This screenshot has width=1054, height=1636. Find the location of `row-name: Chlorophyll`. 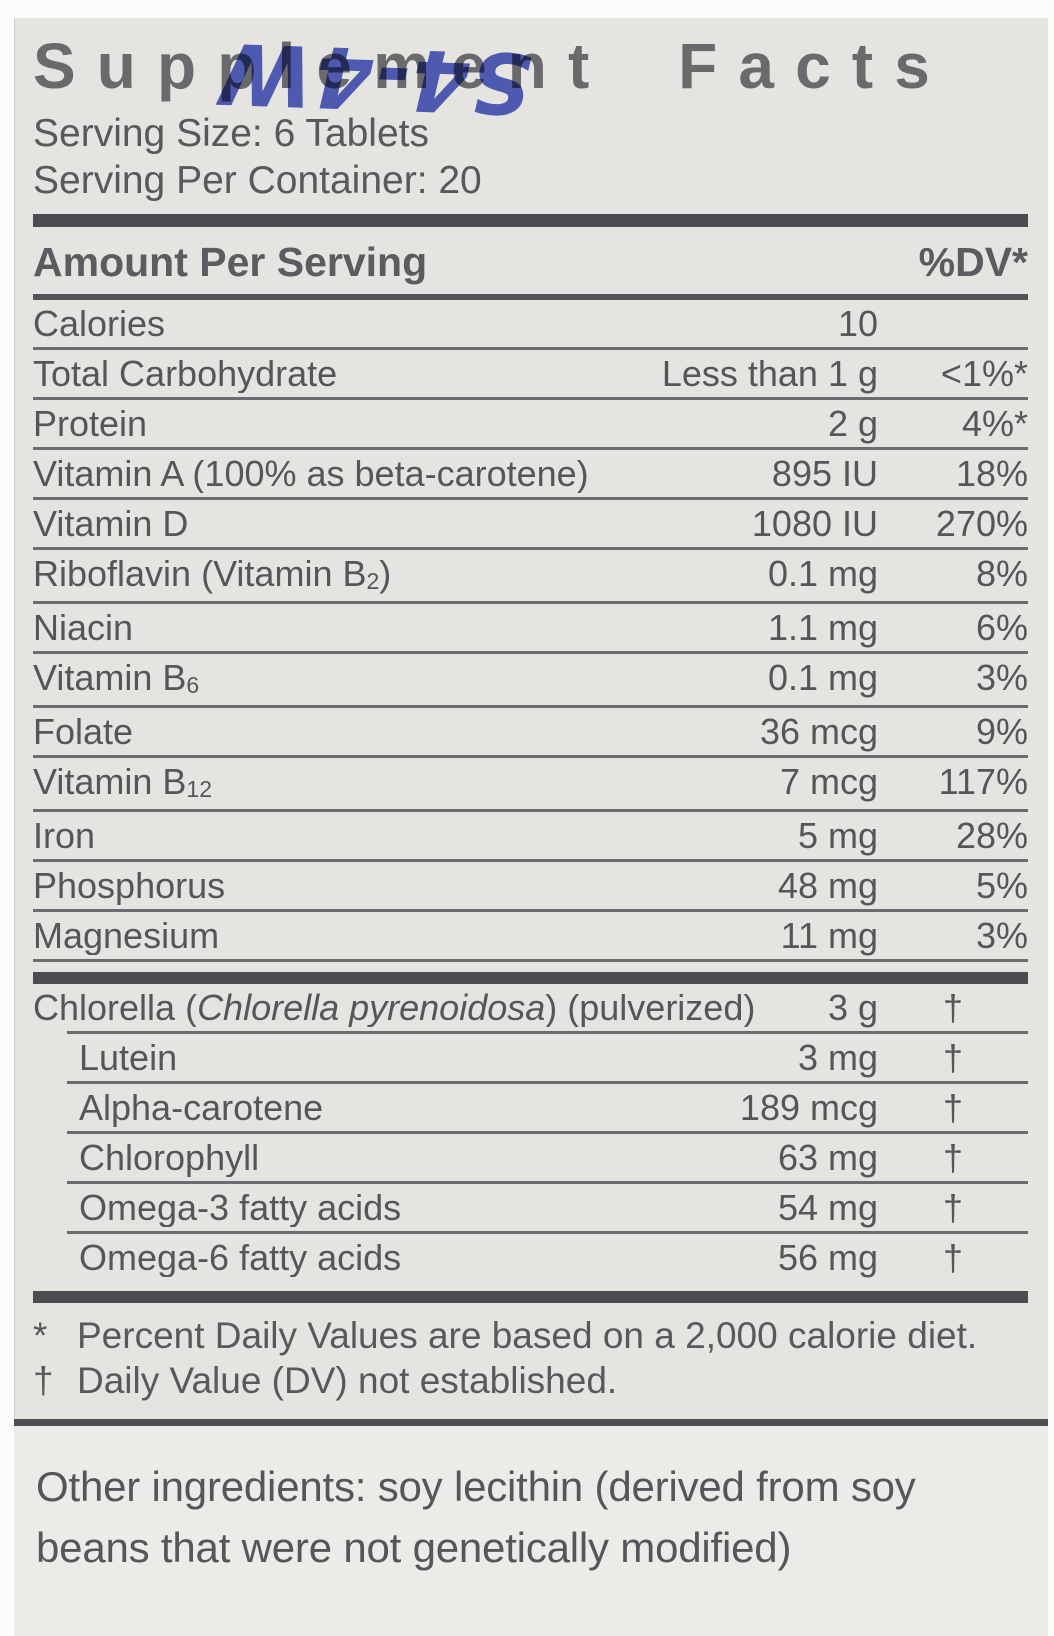

row-name: Chlorophyll is located at coordinates (169, 1158).